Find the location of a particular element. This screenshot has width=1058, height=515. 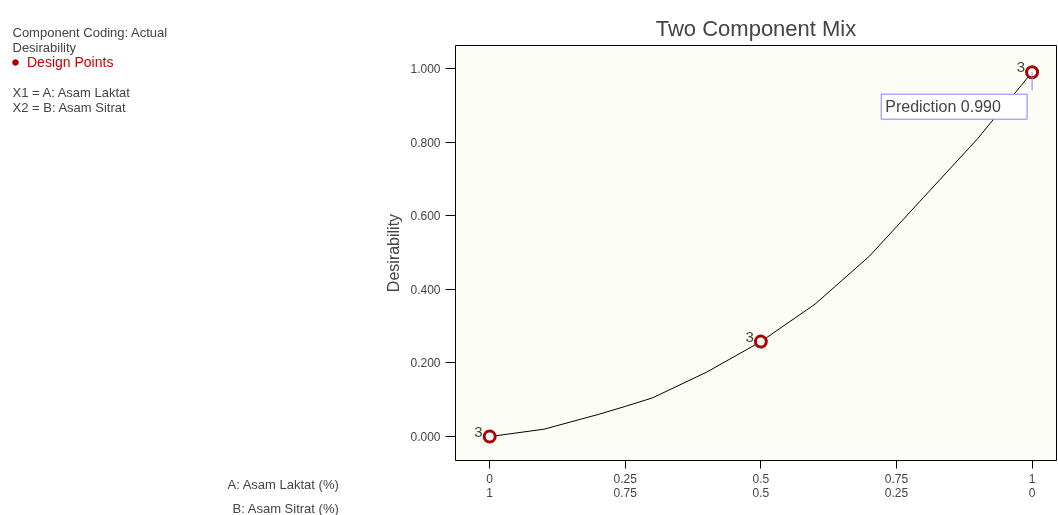

y-tick-label: 0.000 is located at coordinates (425, 437).